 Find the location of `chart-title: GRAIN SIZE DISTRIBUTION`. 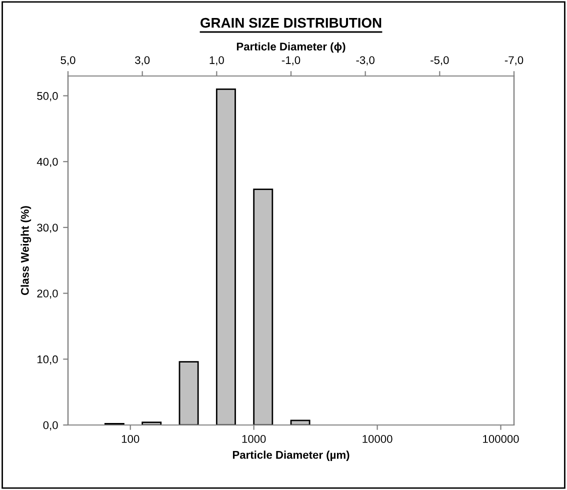

chart-title: GRAIN SIZE DISTRIBUTION is located at coordinates (291, 23).